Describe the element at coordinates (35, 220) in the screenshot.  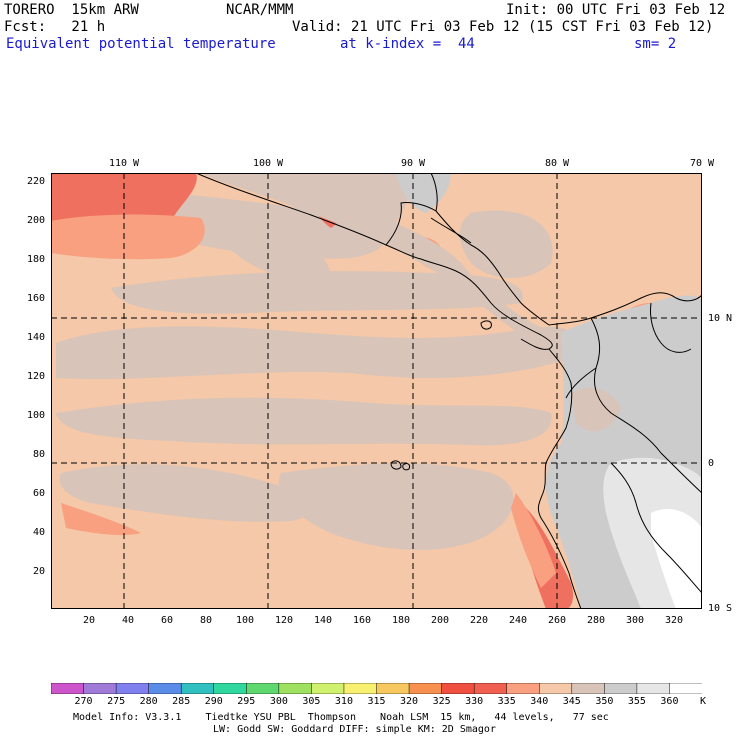
I see `grid-y-label: 200` at that location.